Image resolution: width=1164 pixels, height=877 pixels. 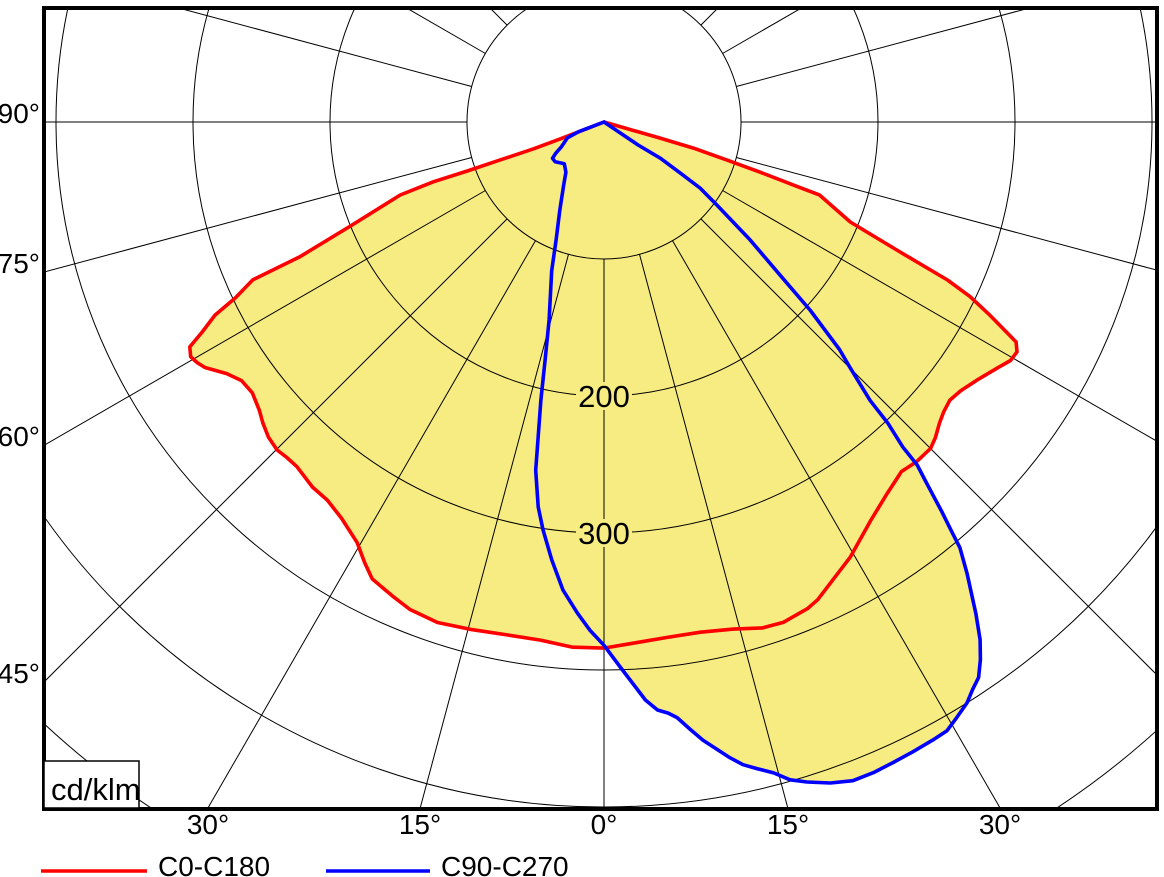 What do you see at coordinates (499, 18) in the screenshot?
I see `grid-ray--135` at bounding box center [499, 18].